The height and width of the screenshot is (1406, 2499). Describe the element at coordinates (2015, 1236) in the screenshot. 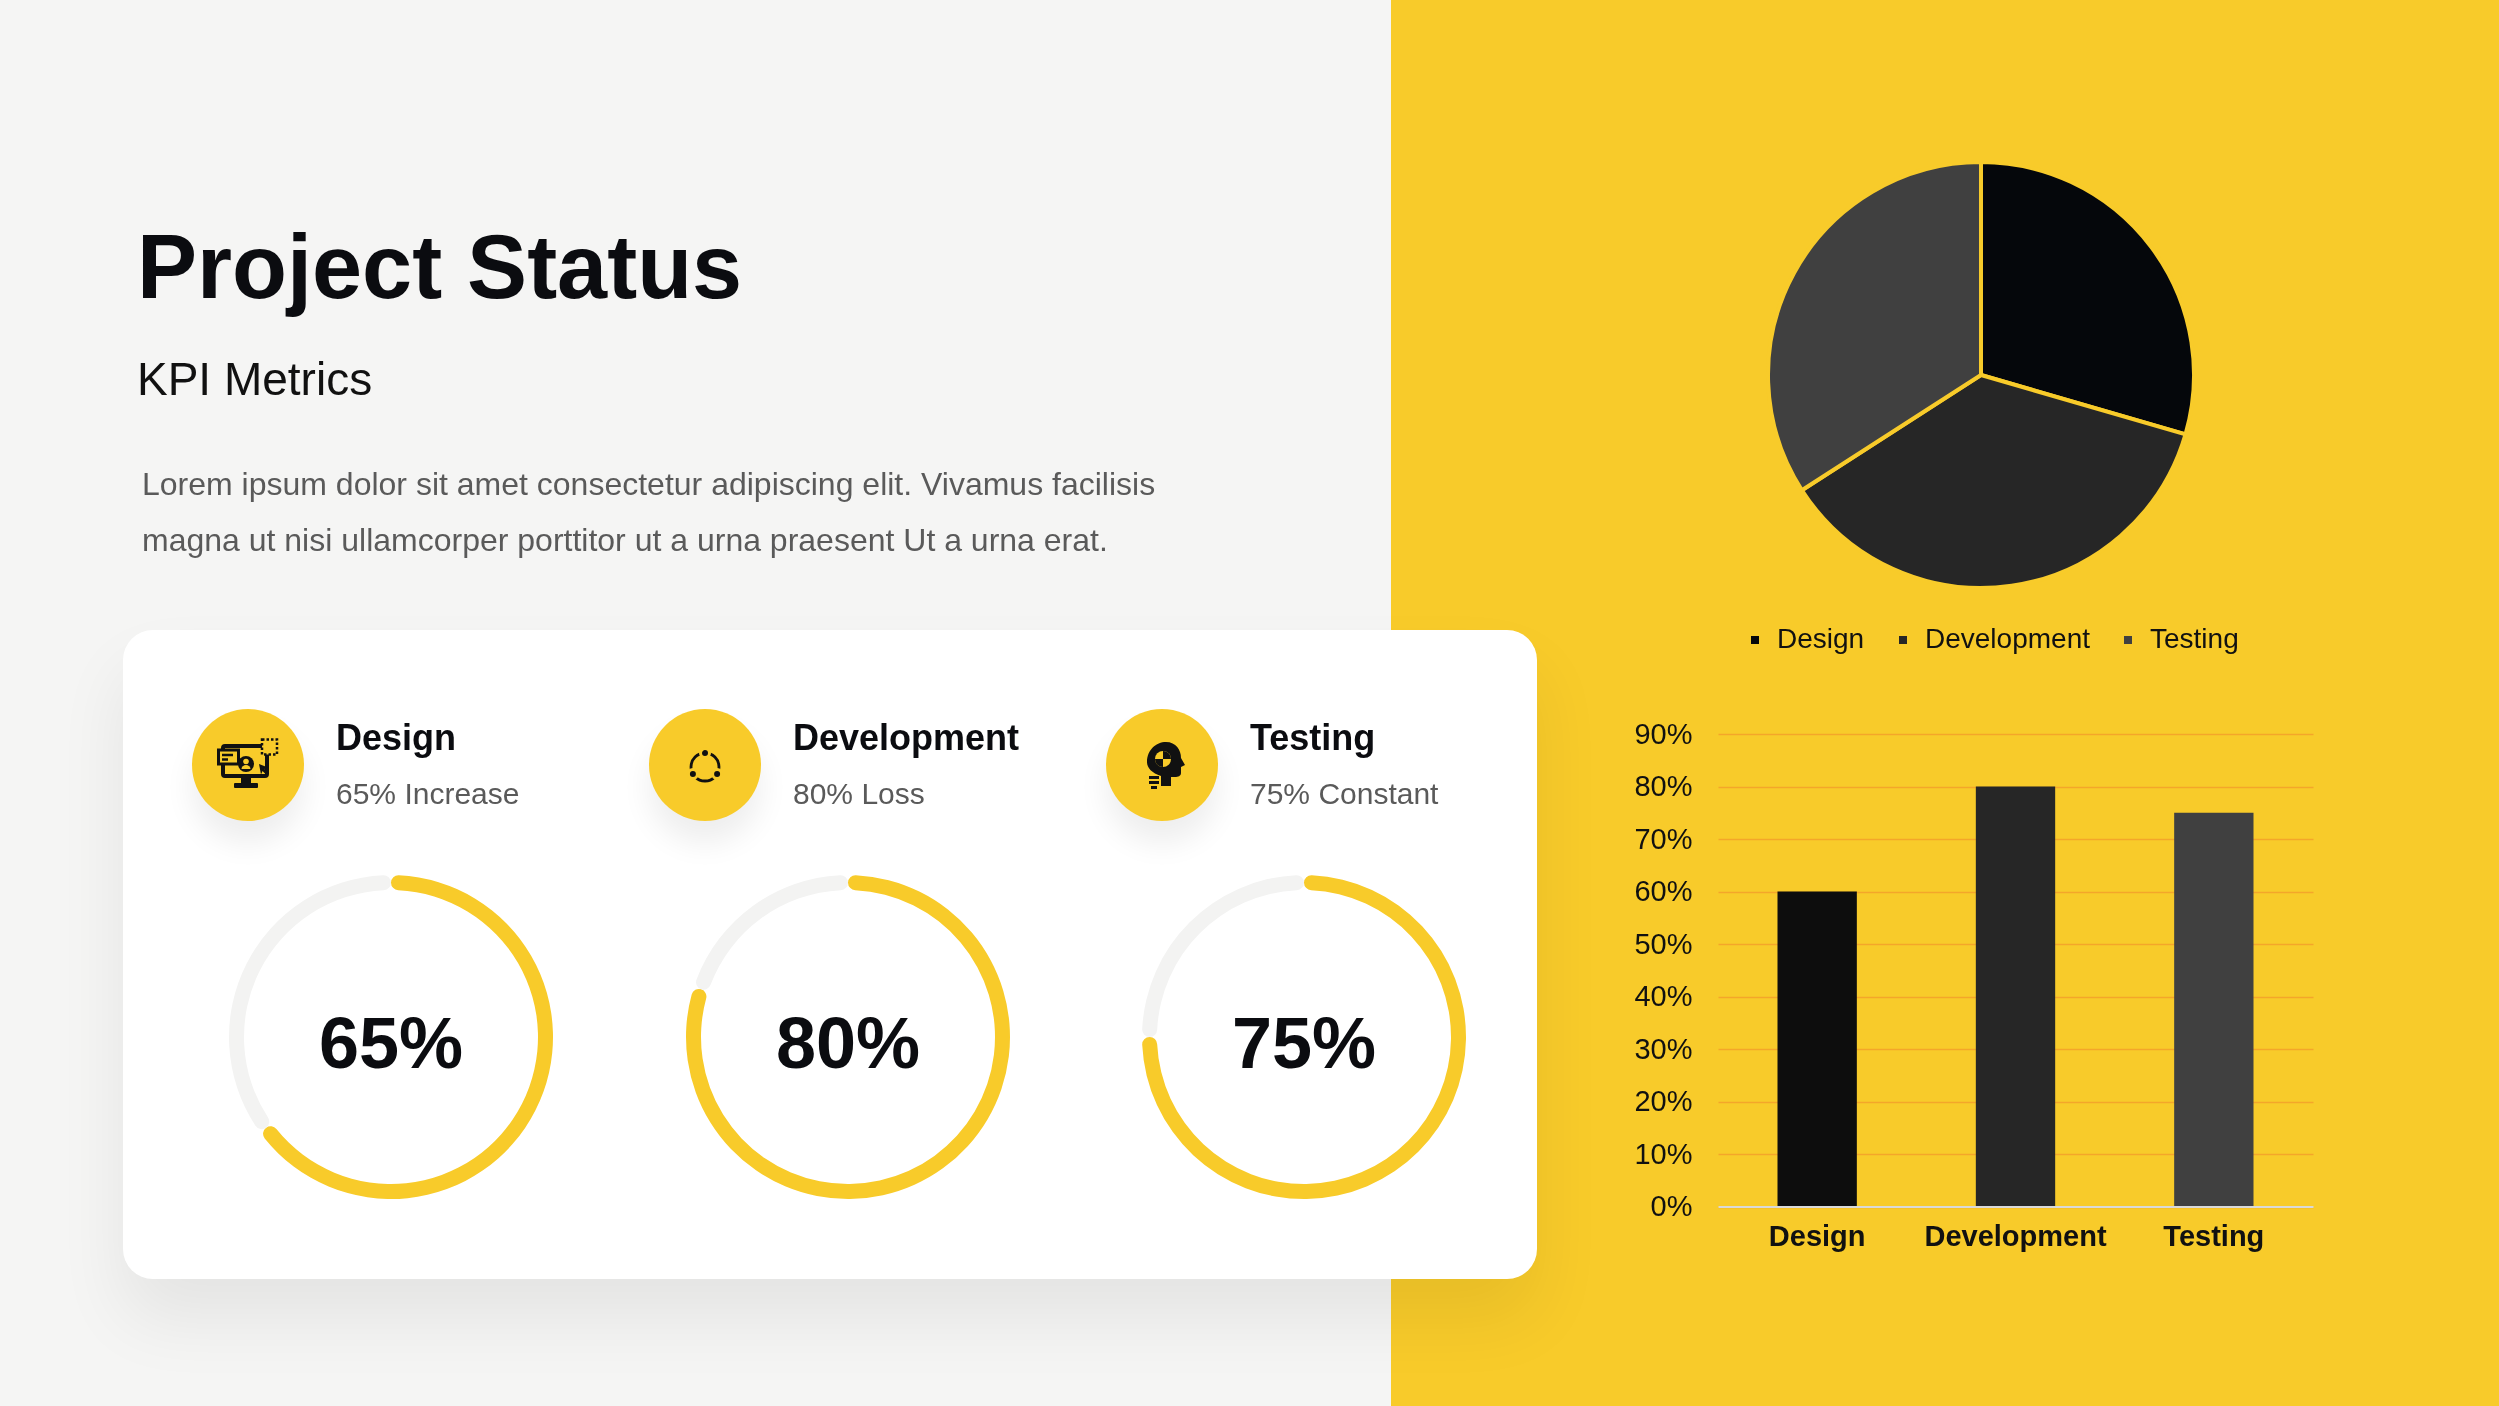

I see `x-tick-label: Development` at that location.